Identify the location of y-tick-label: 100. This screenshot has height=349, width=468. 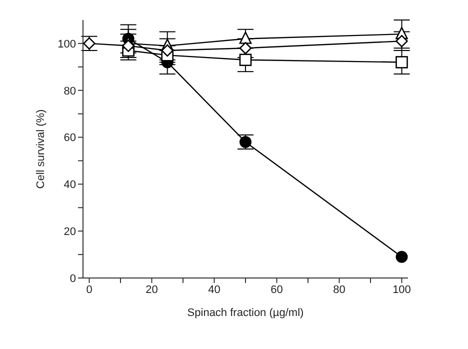
(67, 44).